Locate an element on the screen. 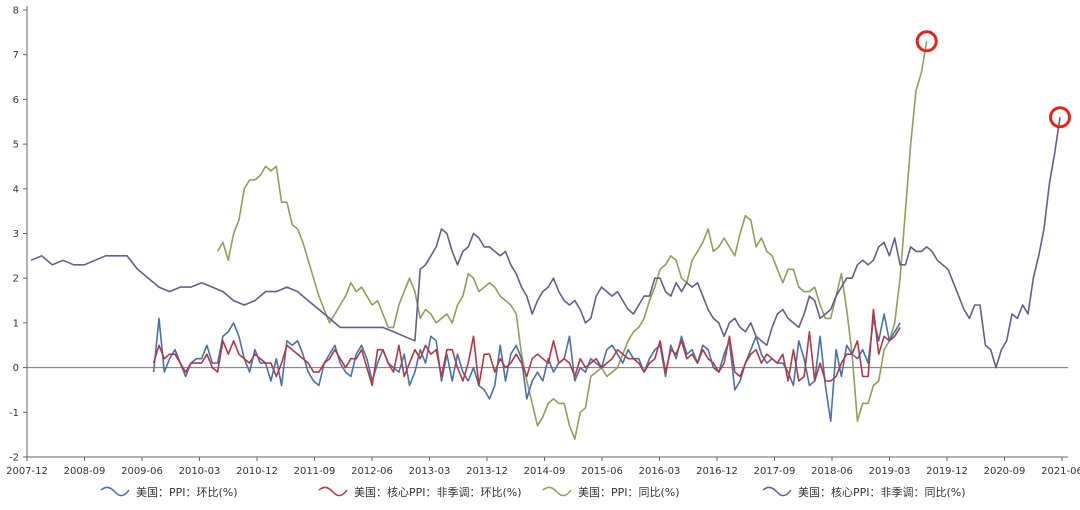 The height and width of the screenshot is (510, 1080). y-tick-label: 1 is located at coordinates (16, 323).